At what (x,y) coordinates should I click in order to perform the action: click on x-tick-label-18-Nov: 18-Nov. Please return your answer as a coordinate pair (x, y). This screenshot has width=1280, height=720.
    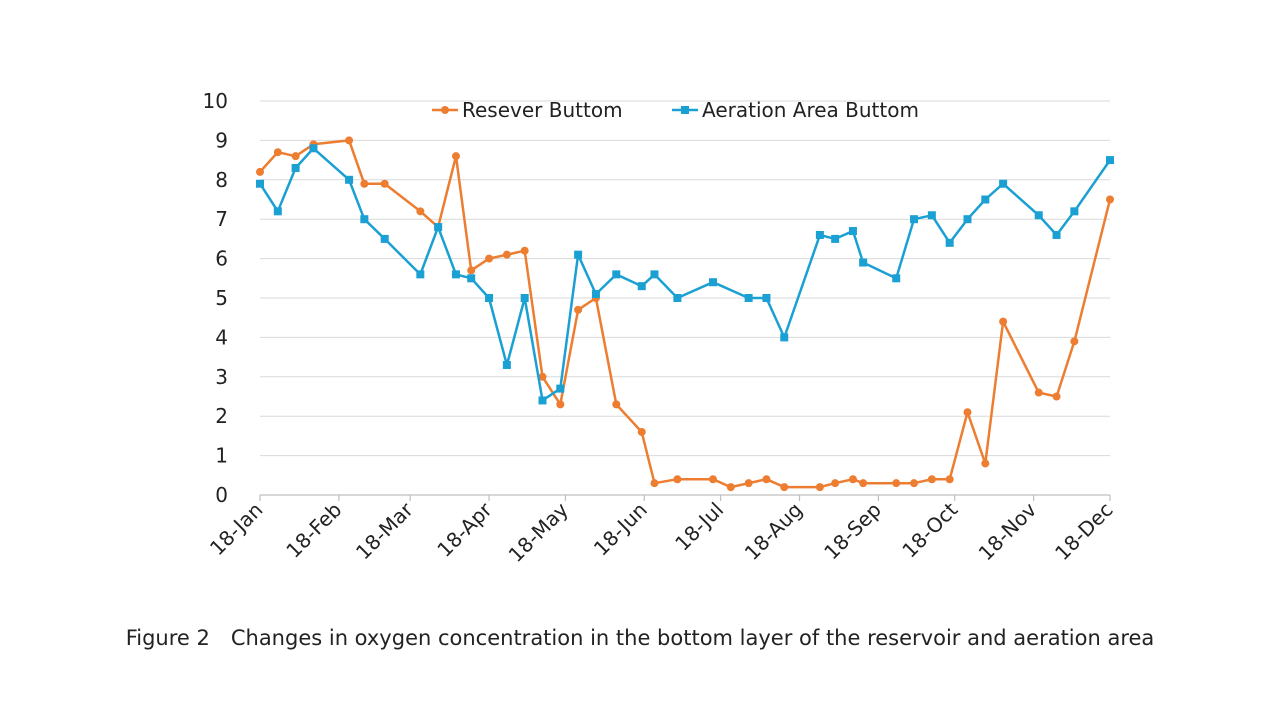
    Looking at the image, I should click on (1008, 531).